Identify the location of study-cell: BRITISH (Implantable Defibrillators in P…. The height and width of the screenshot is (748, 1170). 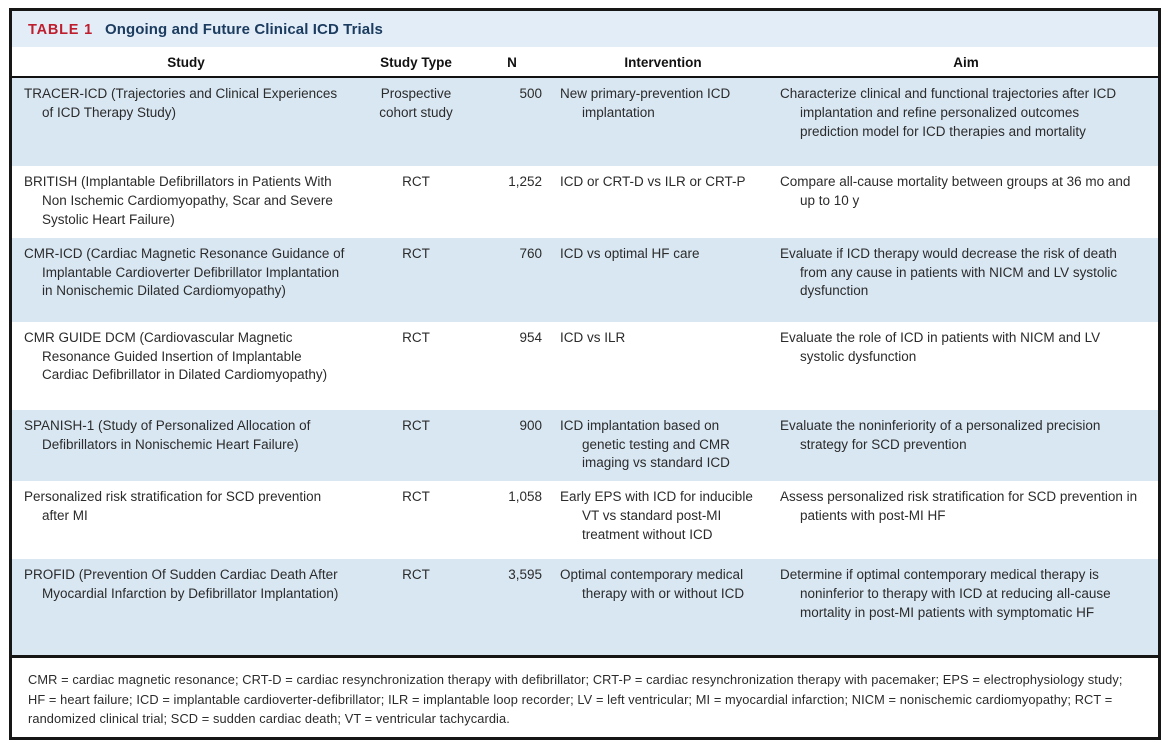
(178, 200).